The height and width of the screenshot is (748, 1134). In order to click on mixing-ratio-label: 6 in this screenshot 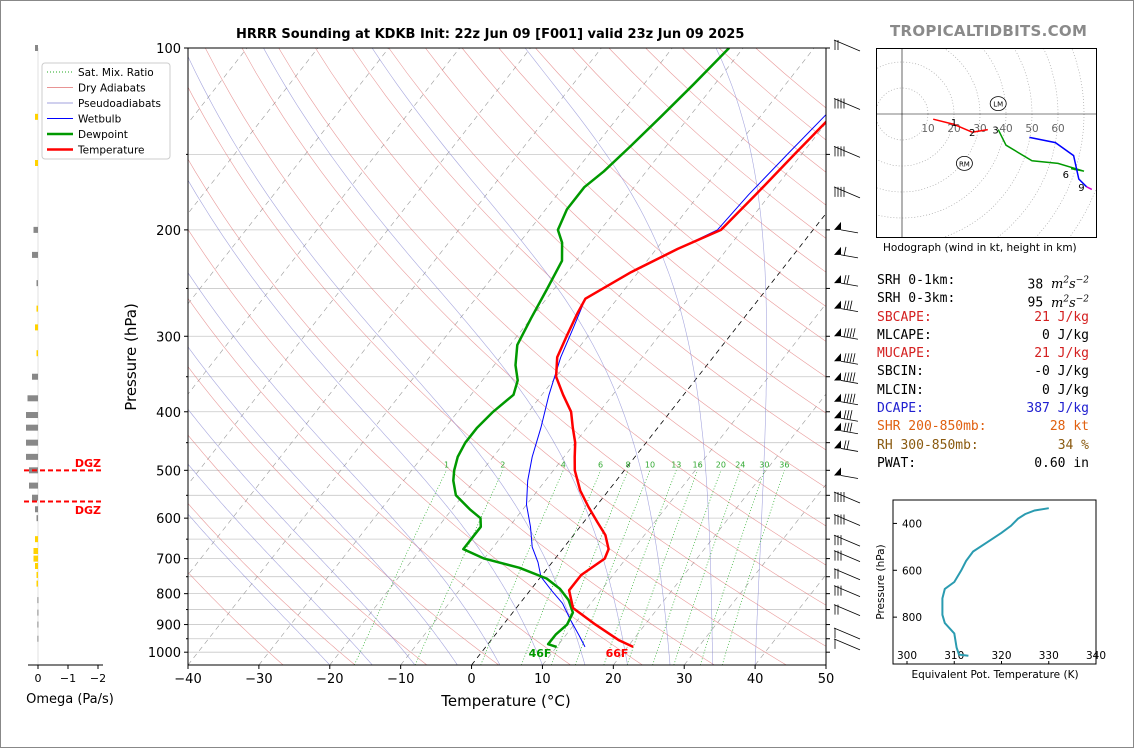, I will do `click(600, 464)`.